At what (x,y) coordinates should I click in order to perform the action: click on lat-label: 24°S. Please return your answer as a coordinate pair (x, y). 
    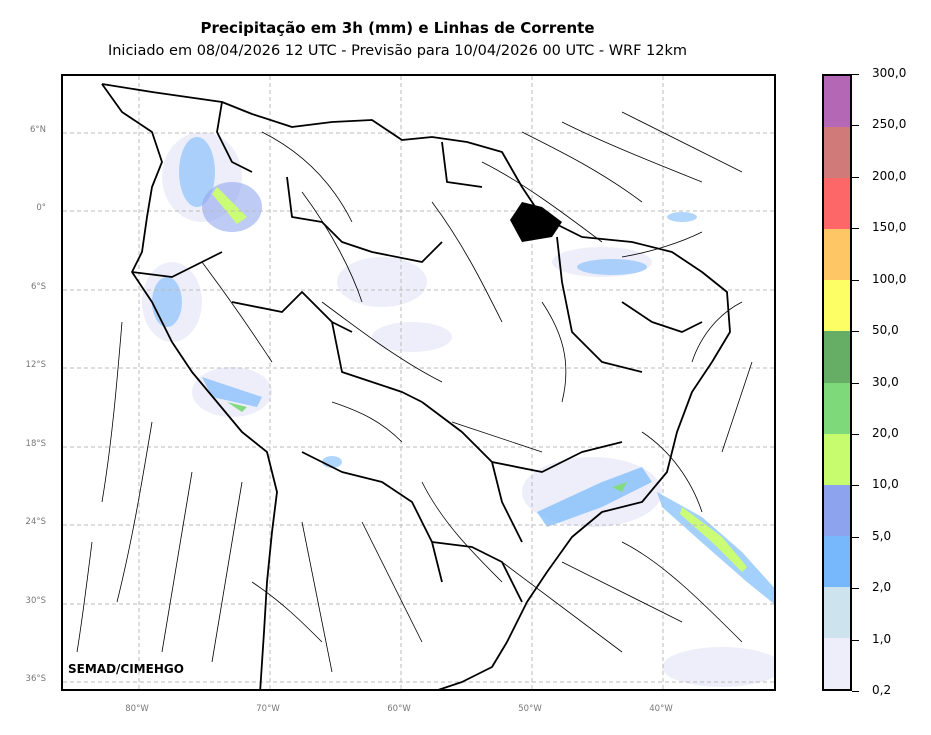
    Looking at the image, I should click on (35, 522).